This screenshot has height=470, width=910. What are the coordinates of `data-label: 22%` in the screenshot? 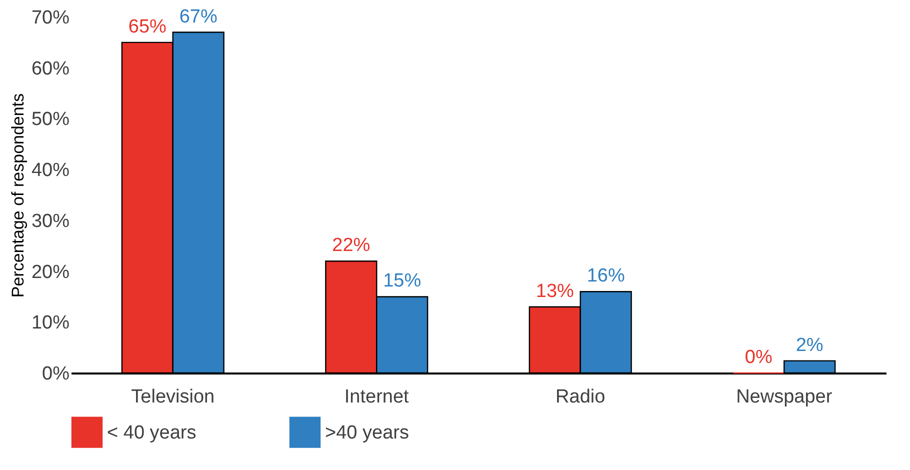 It's located at (351, 245).